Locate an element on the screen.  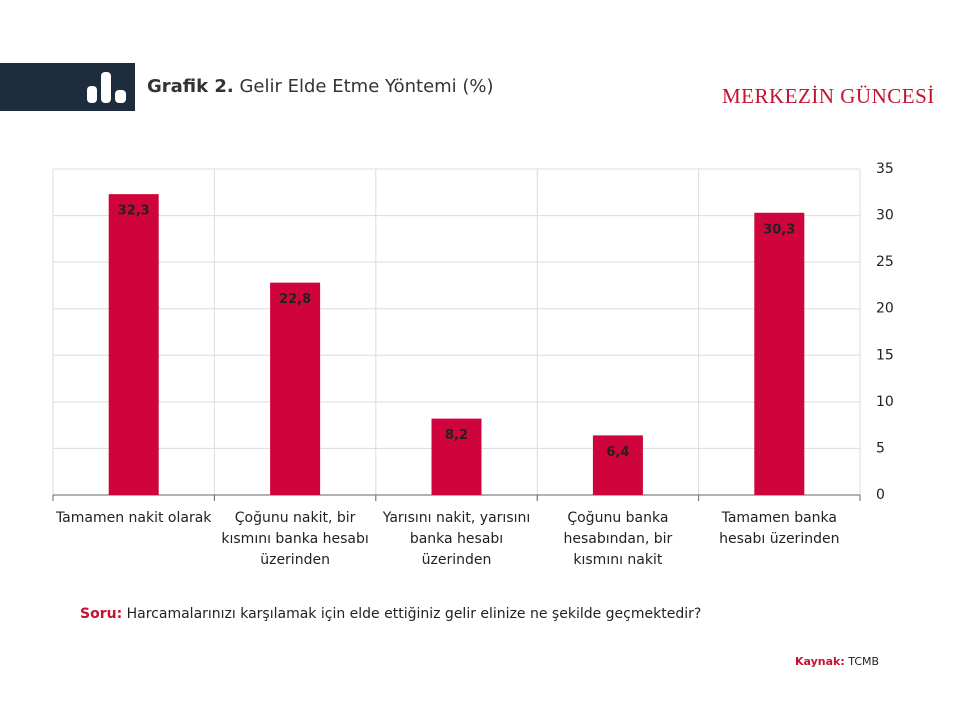
y-tick-label: 15 is located at coordinates (885, 355).